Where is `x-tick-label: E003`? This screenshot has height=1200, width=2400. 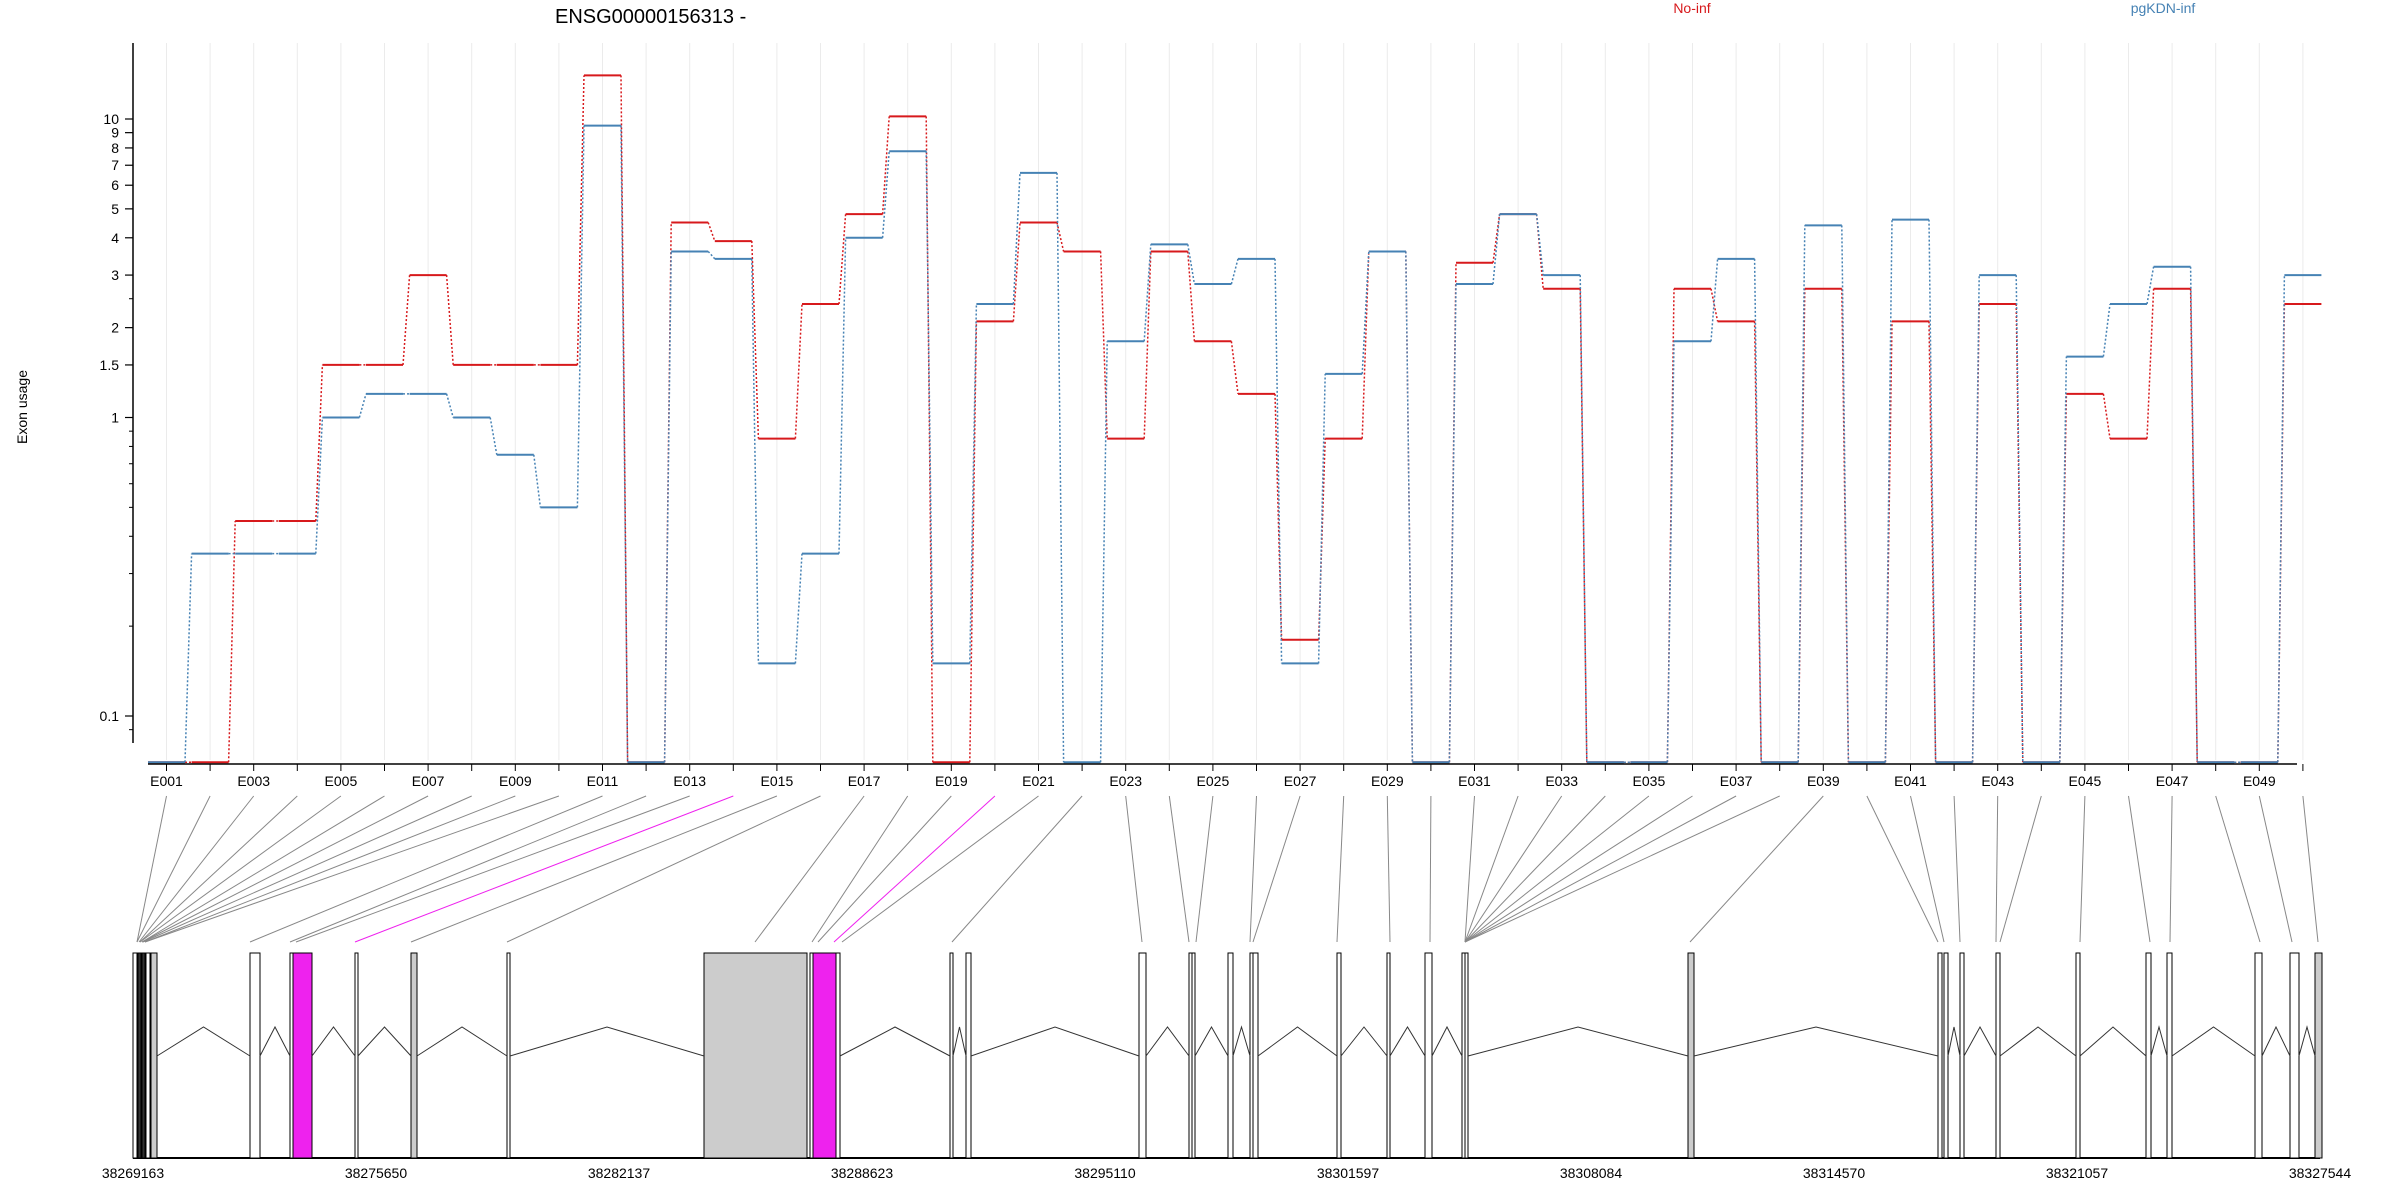
x-tick-label: E003 is located at coordinates (253, 781).